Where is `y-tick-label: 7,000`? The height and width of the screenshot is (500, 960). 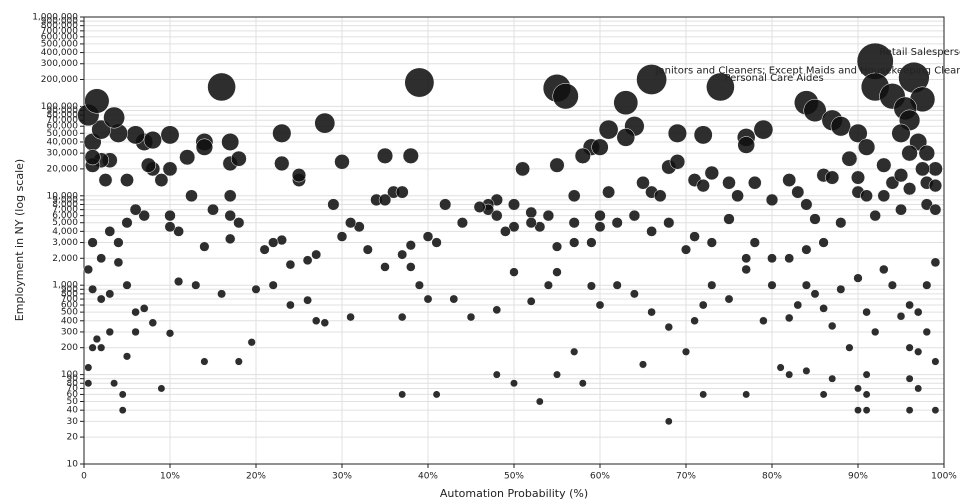
y-tick-label: 7,000 is located at coordinates (65, 210).